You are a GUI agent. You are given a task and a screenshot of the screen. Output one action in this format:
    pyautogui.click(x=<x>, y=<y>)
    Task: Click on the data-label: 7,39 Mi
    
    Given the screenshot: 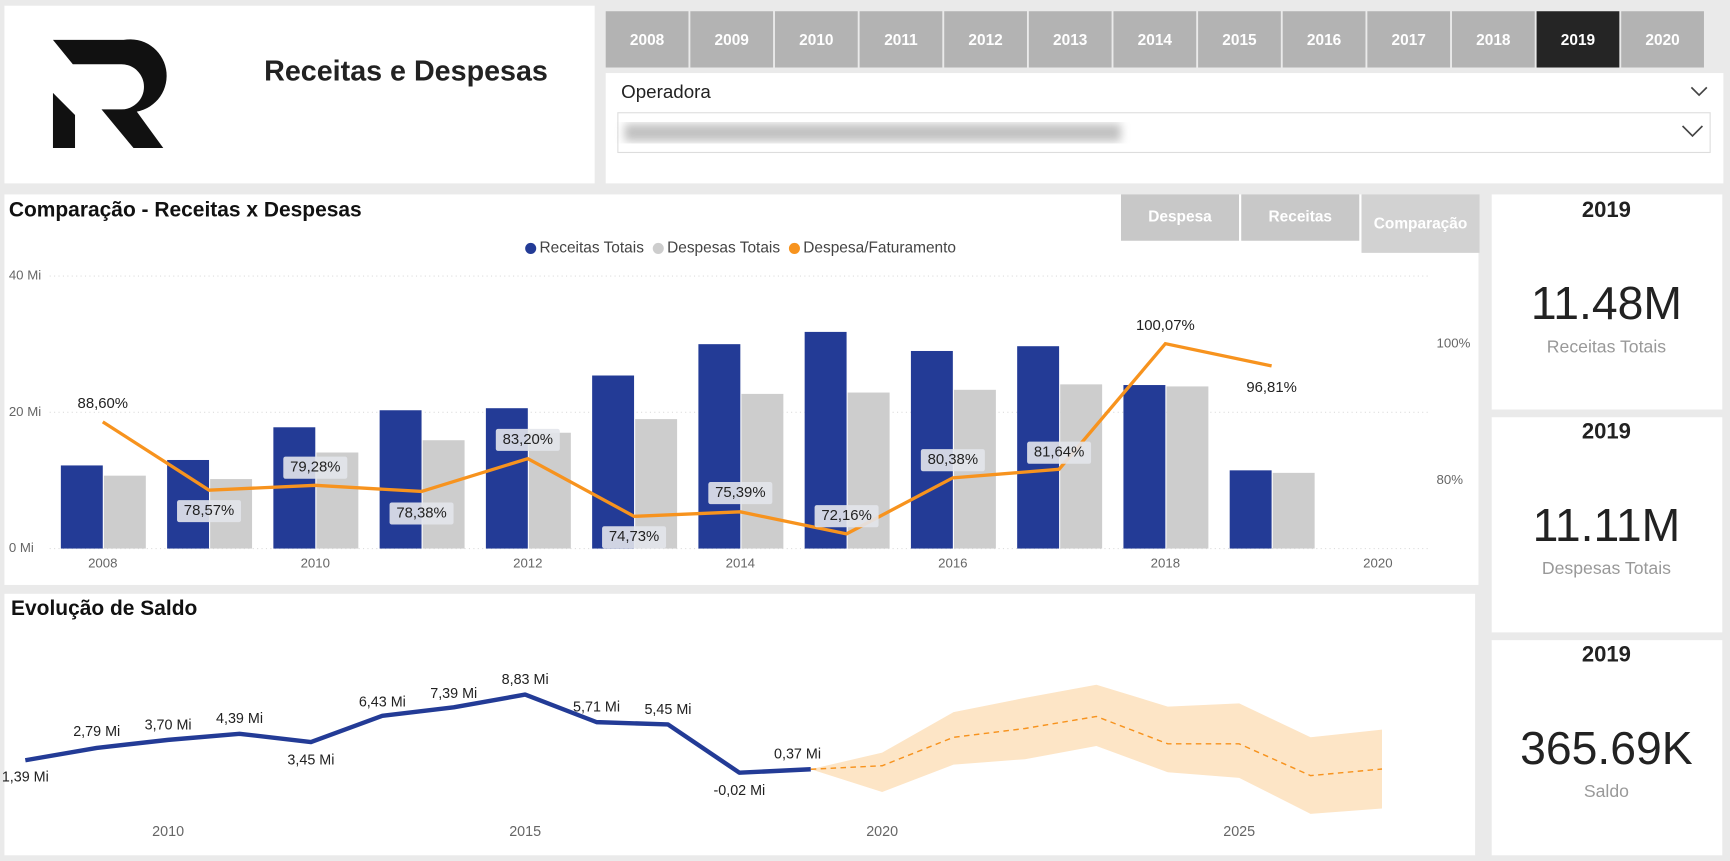 What is the action you would take?
    pyautogui.click(x=453, y=694)
    